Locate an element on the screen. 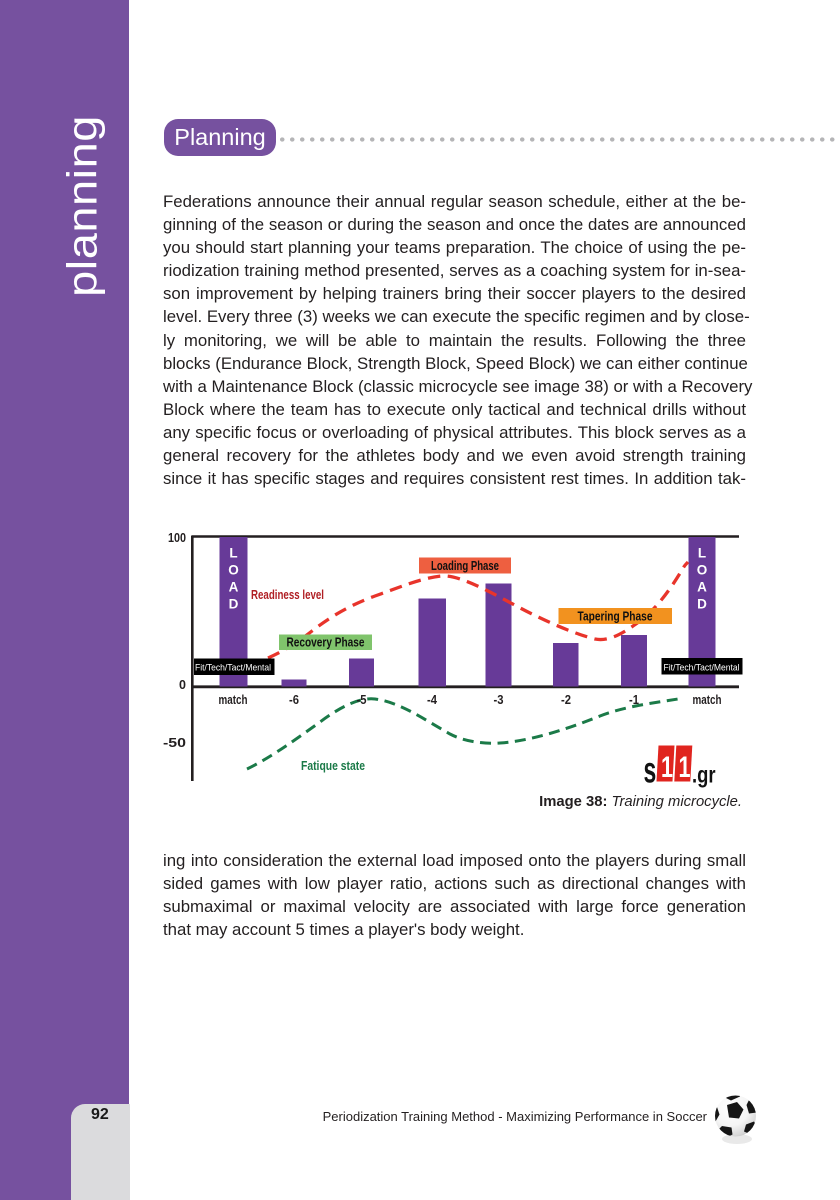 The width and height of the screenshot is (840, 1200). svg-text: -6 is located at coordinates (294, 700).